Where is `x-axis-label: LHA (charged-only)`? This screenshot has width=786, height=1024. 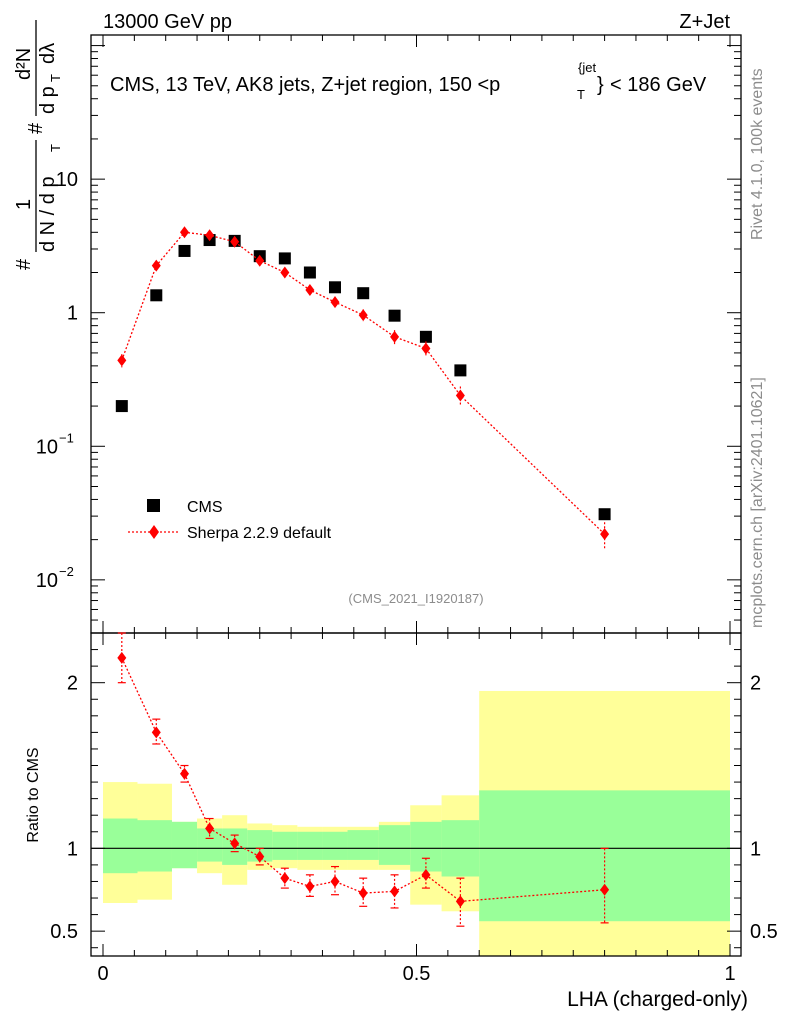 x-axis-label: LHA (charged-only) is located at coordinates (657, 999).